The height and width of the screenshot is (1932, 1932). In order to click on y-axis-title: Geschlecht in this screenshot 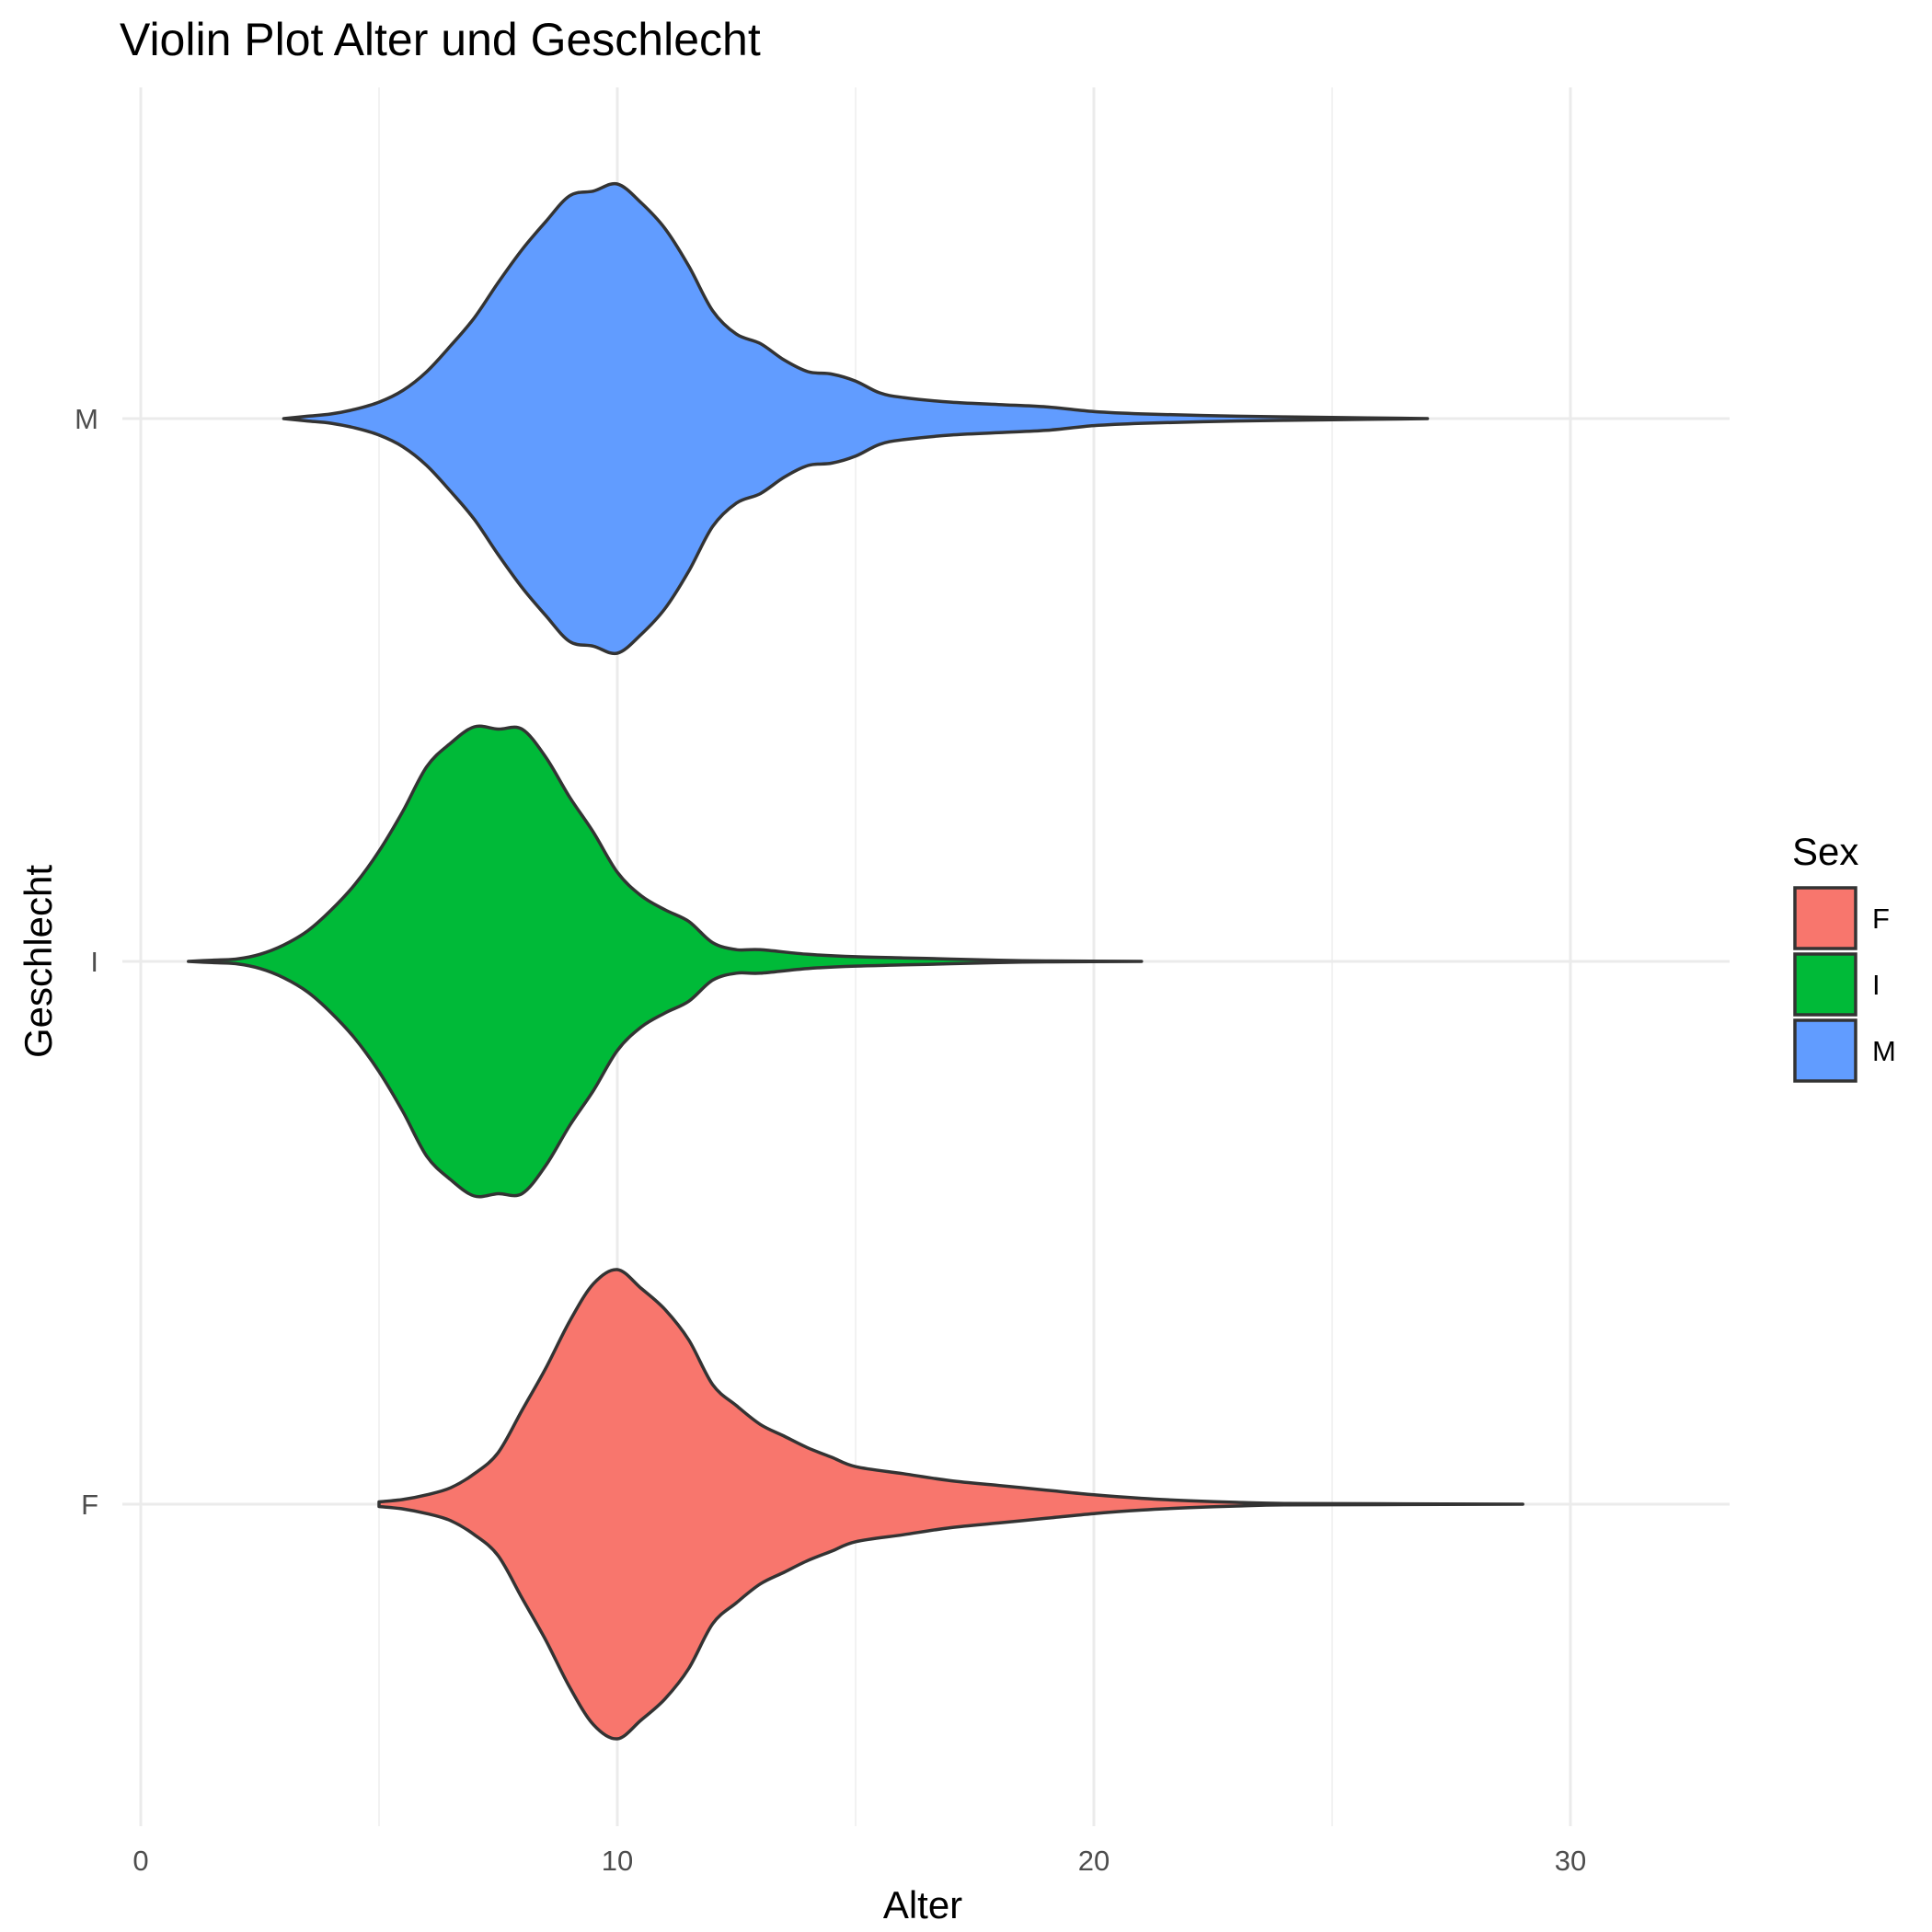, I will do `click(38, 961)`.